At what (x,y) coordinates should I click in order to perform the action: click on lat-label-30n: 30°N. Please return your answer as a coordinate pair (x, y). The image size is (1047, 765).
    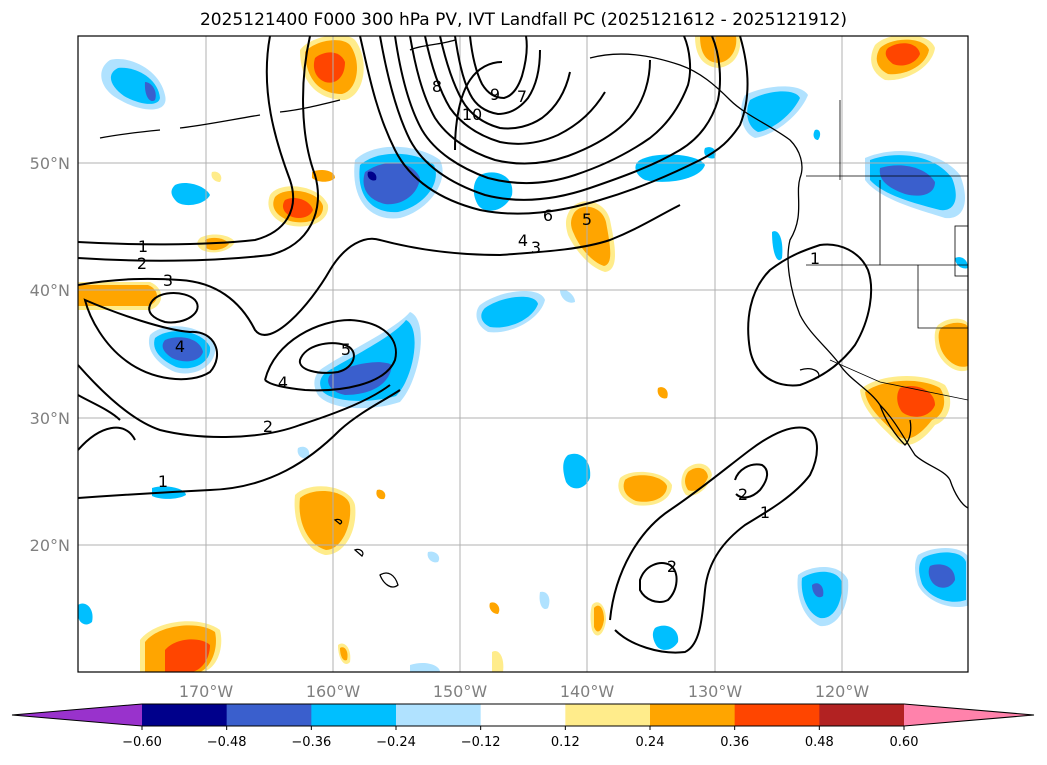
    Looking at the image, I should click on (50, 418).